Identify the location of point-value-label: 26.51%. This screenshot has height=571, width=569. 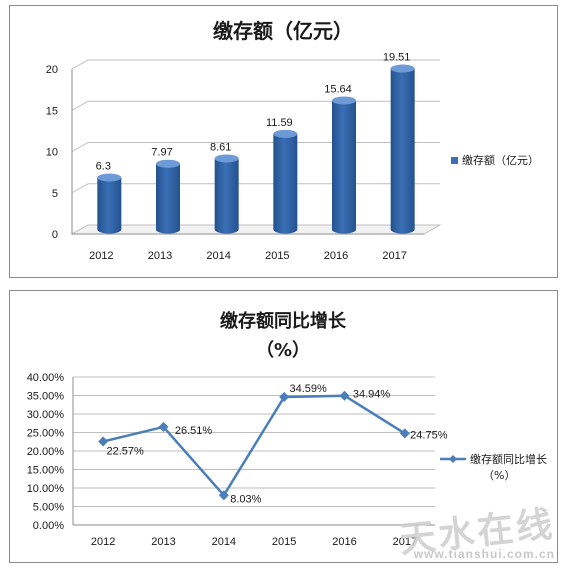
(194, 431).